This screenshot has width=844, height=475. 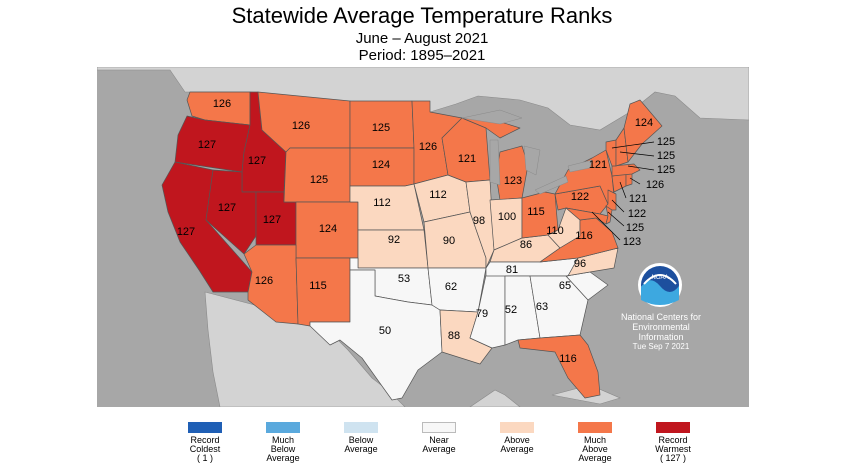 What do you see at coordinates (449, 241) in the screenshot?
I see `rank-label-mo: 90` at bounding box center [449, 241].